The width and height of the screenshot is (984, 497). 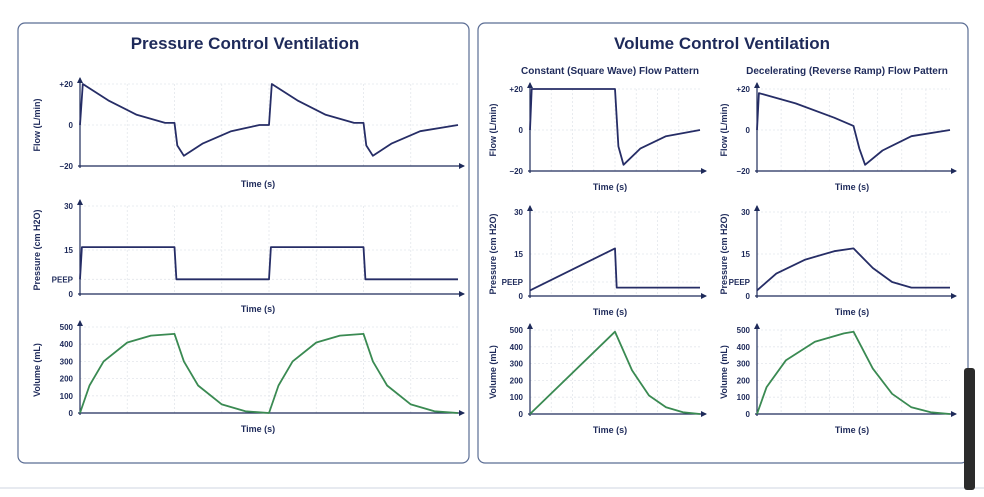 I want to click on chart-vcv-square-volume: 500 400 300 200 100 0 Time (s) Volume (mL), so click(x=597, y=379).